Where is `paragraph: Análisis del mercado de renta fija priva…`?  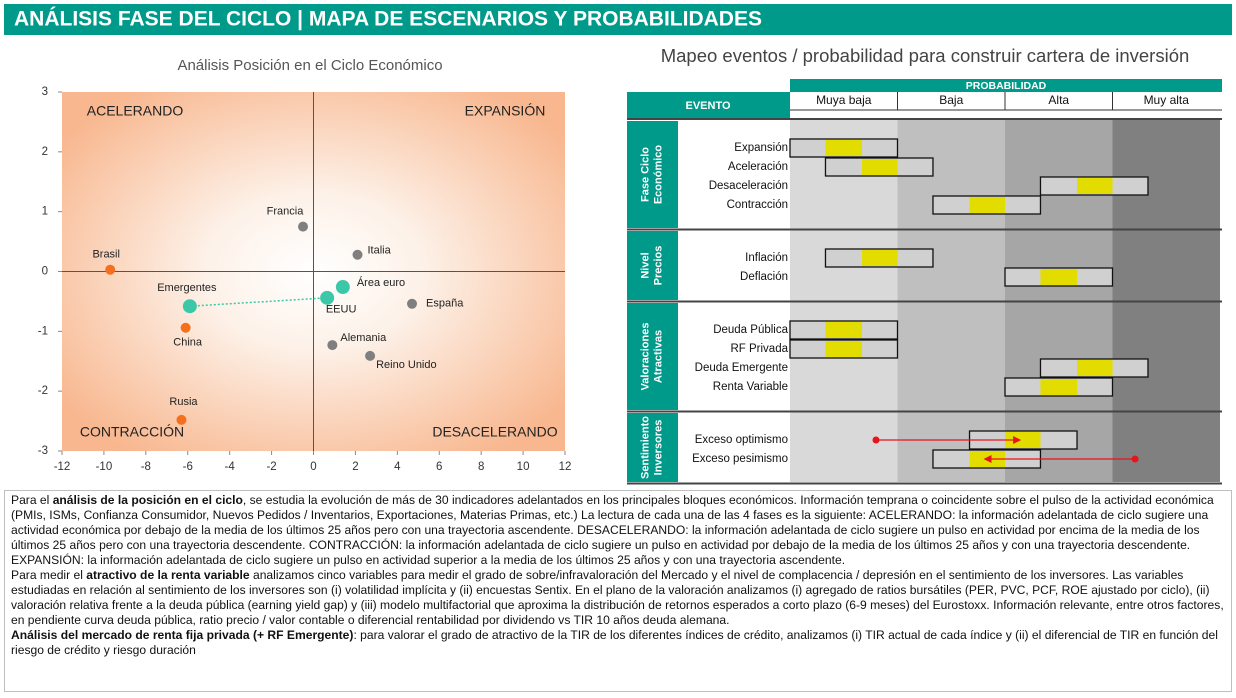 paragraph: Análisis del mercado de renta fija priva… is located at coordinates (618, 643).